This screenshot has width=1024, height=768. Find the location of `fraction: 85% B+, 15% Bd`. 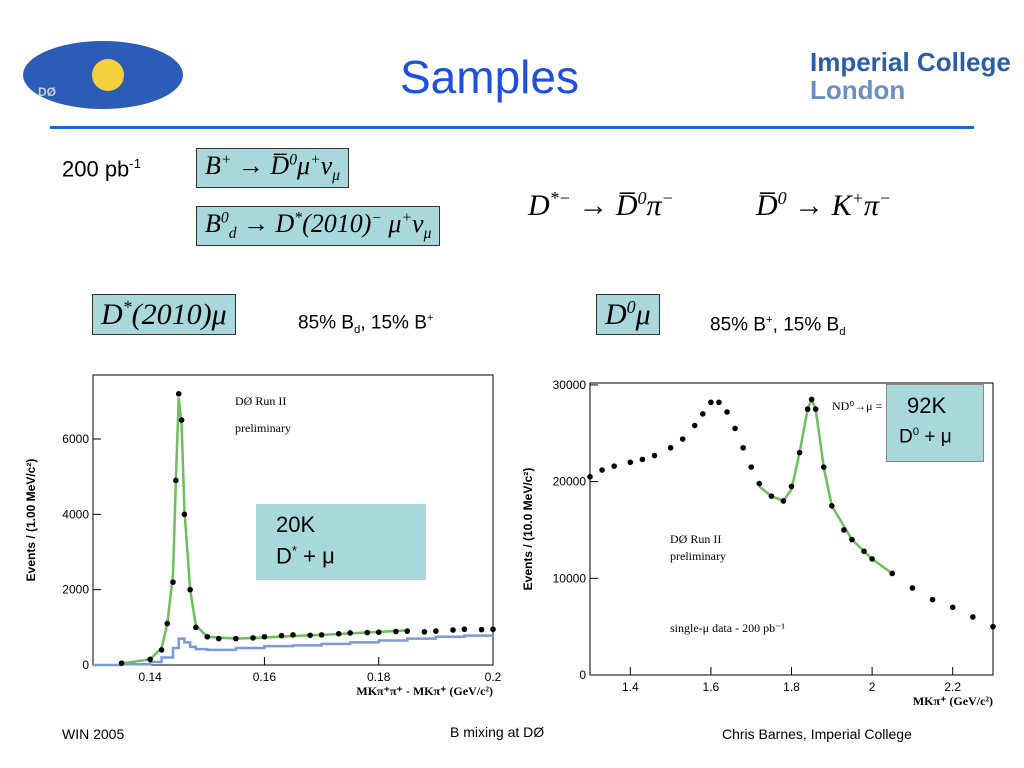

fraction: 85% B+, 15% Bd is located at coordinates (778, 326).